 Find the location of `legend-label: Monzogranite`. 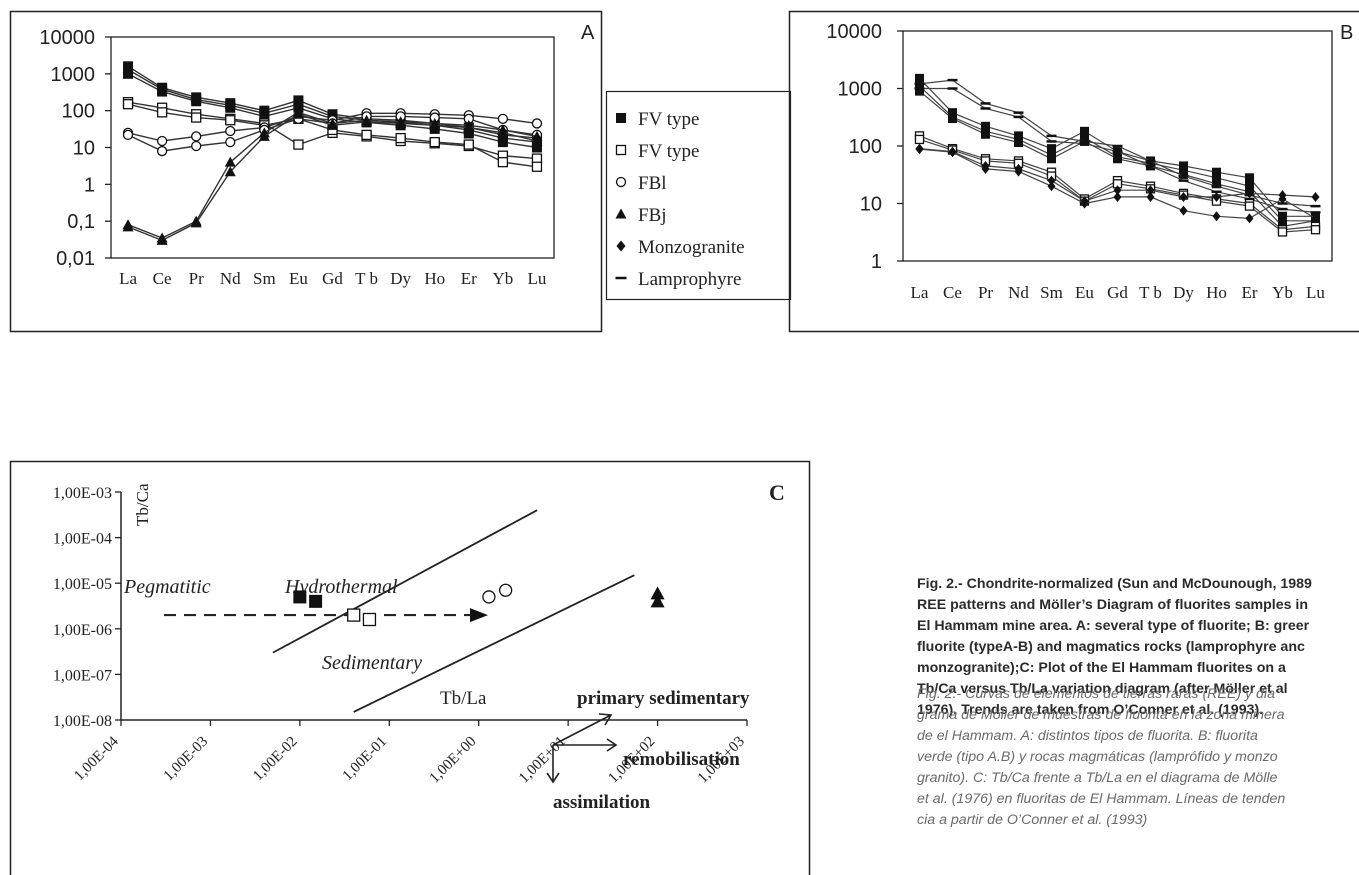

legend-label: Monzogranite is located at coordinates (691, 247).